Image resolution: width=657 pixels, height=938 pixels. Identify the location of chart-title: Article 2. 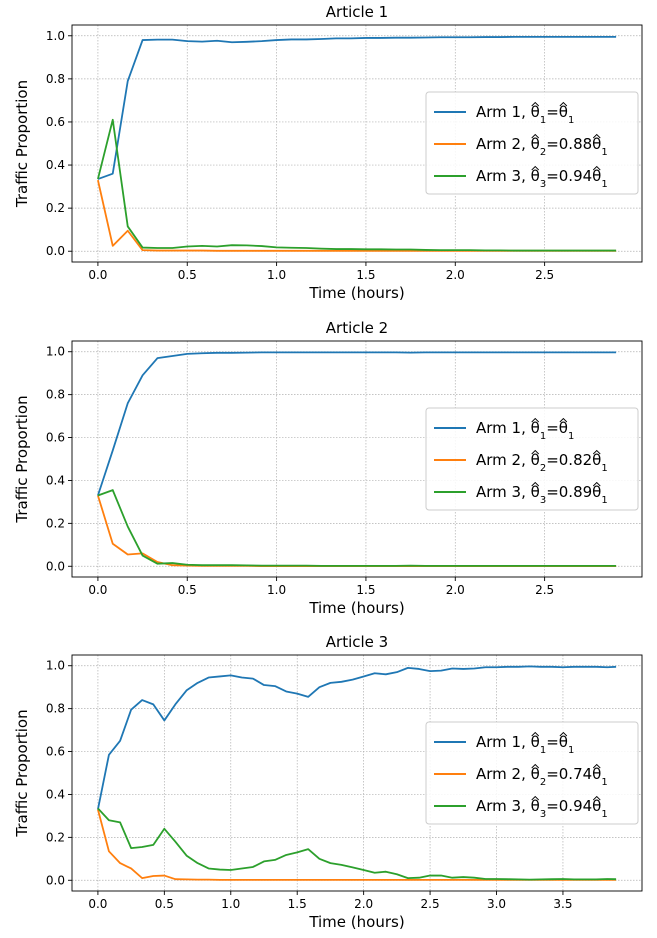
(357, 328).